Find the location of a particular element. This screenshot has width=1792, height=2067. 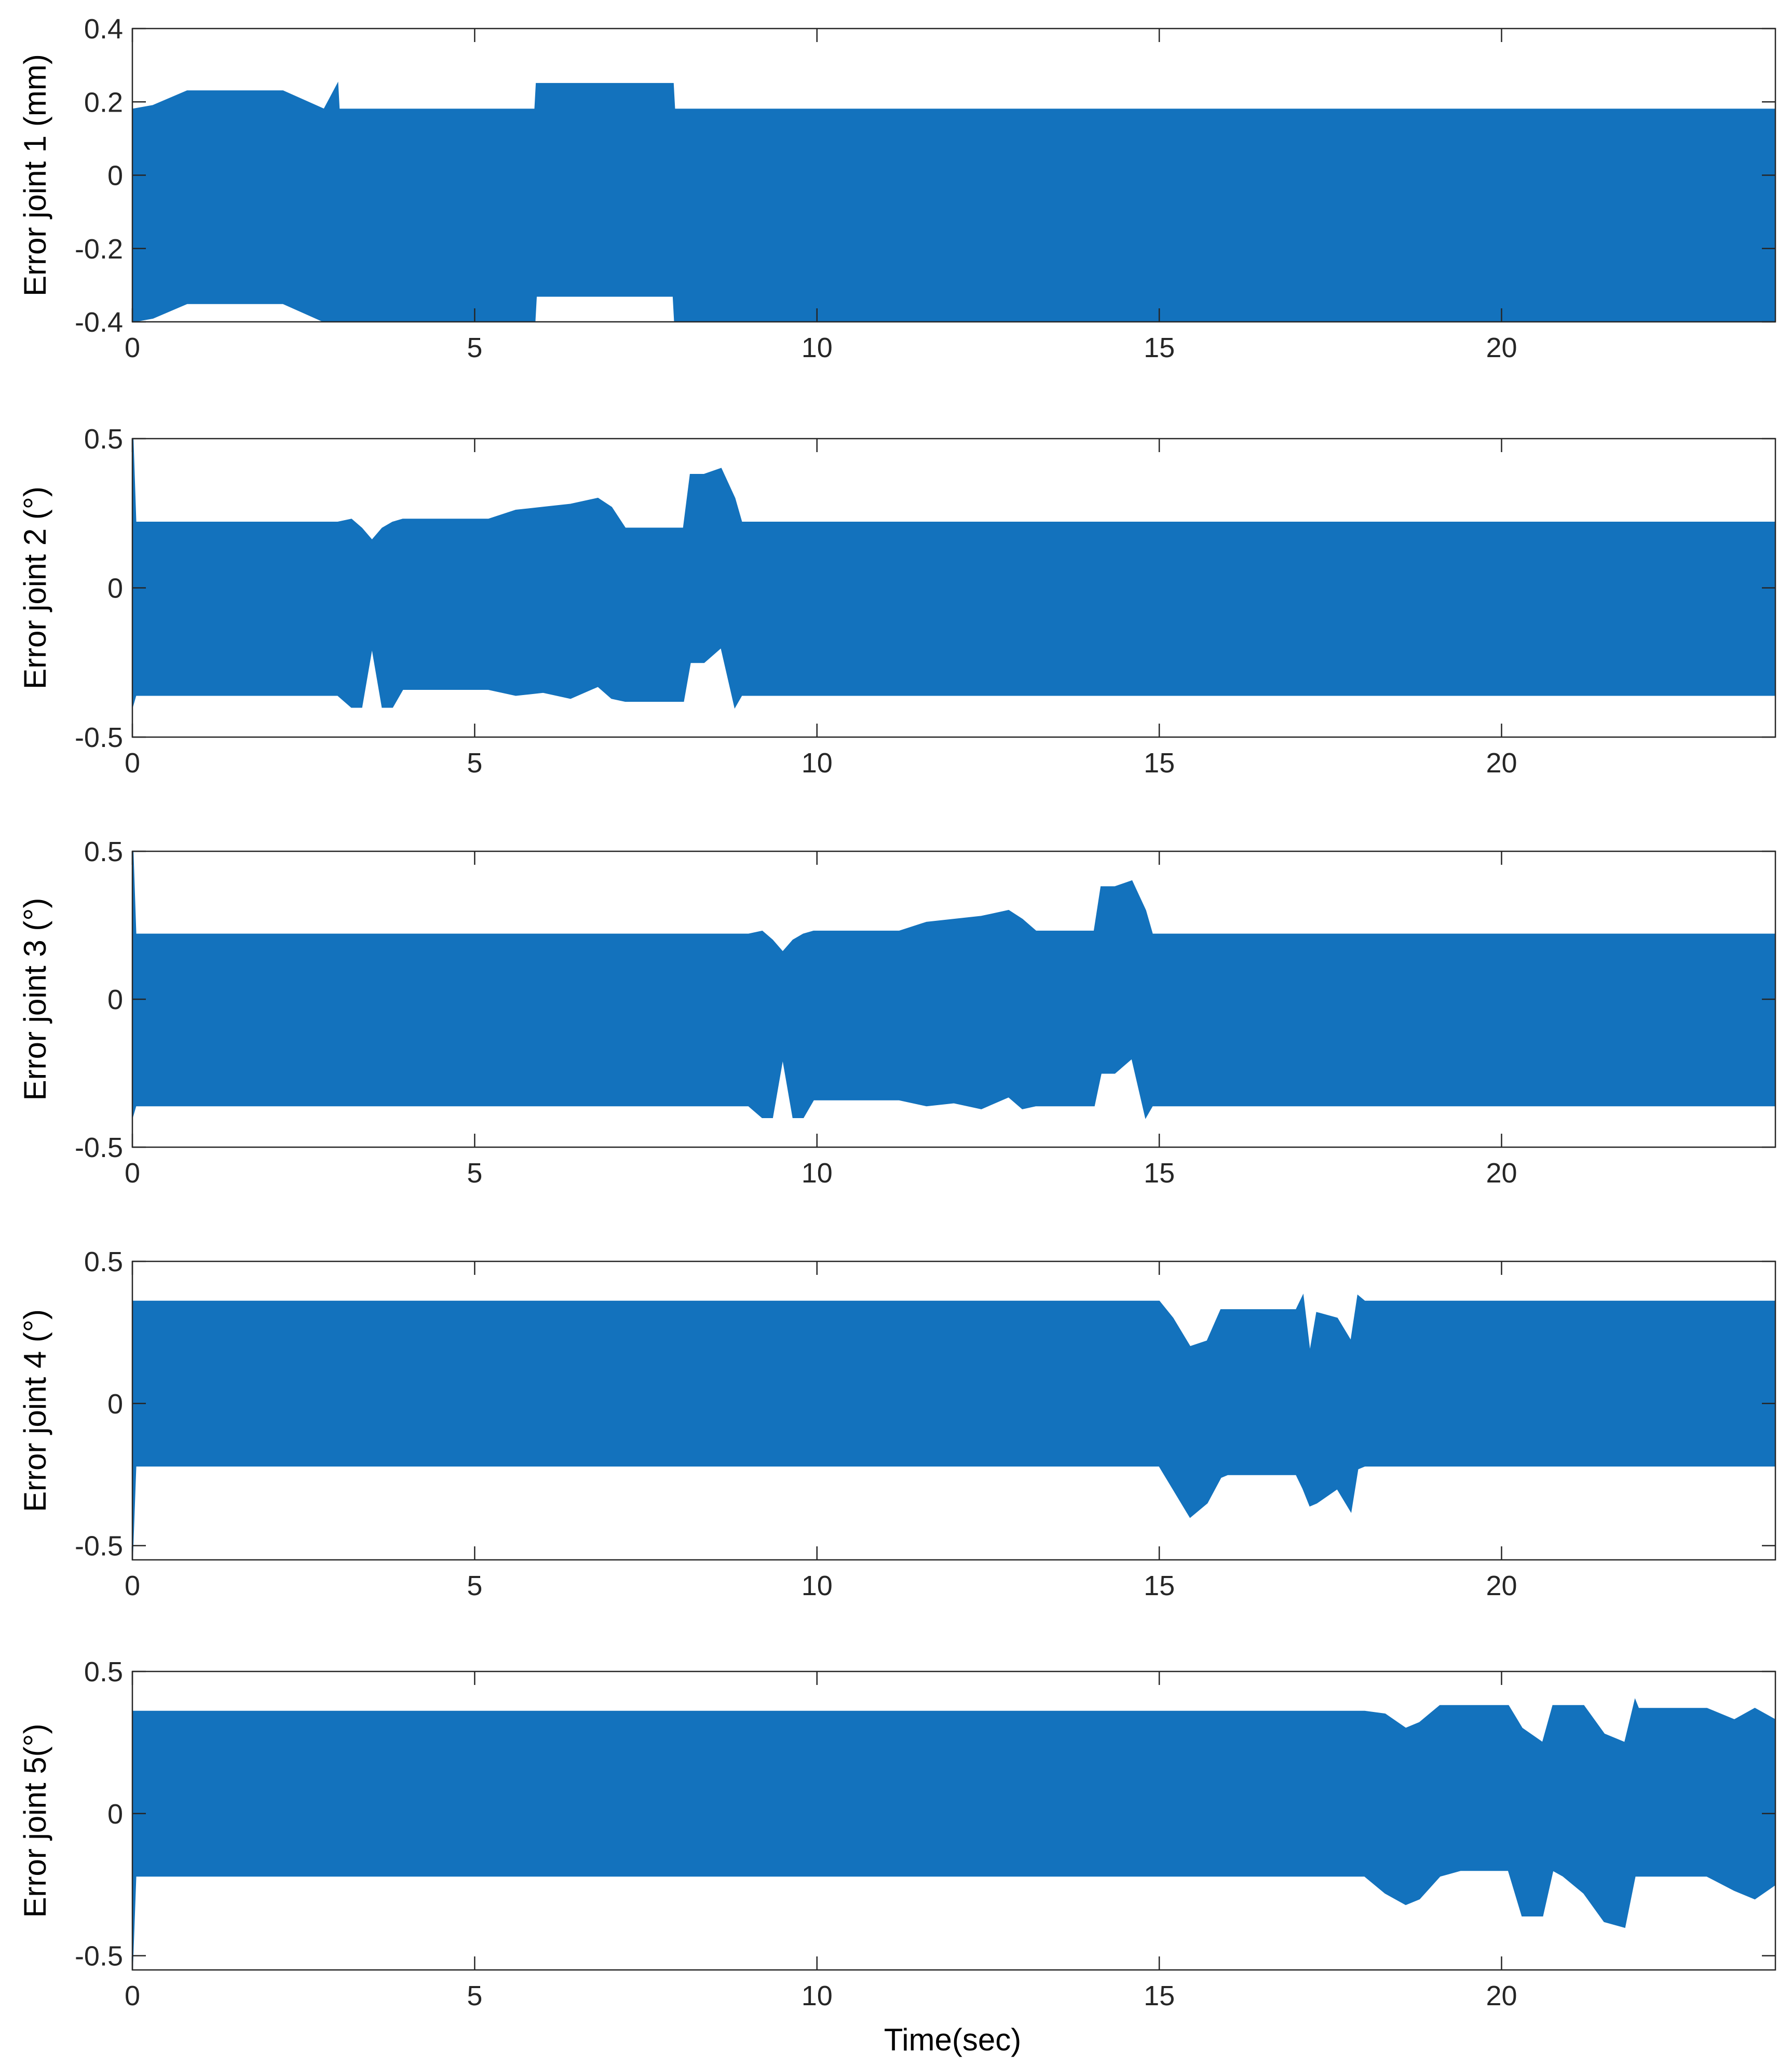

y-tick-label: -0.4 is located at coordinates (99, 322).